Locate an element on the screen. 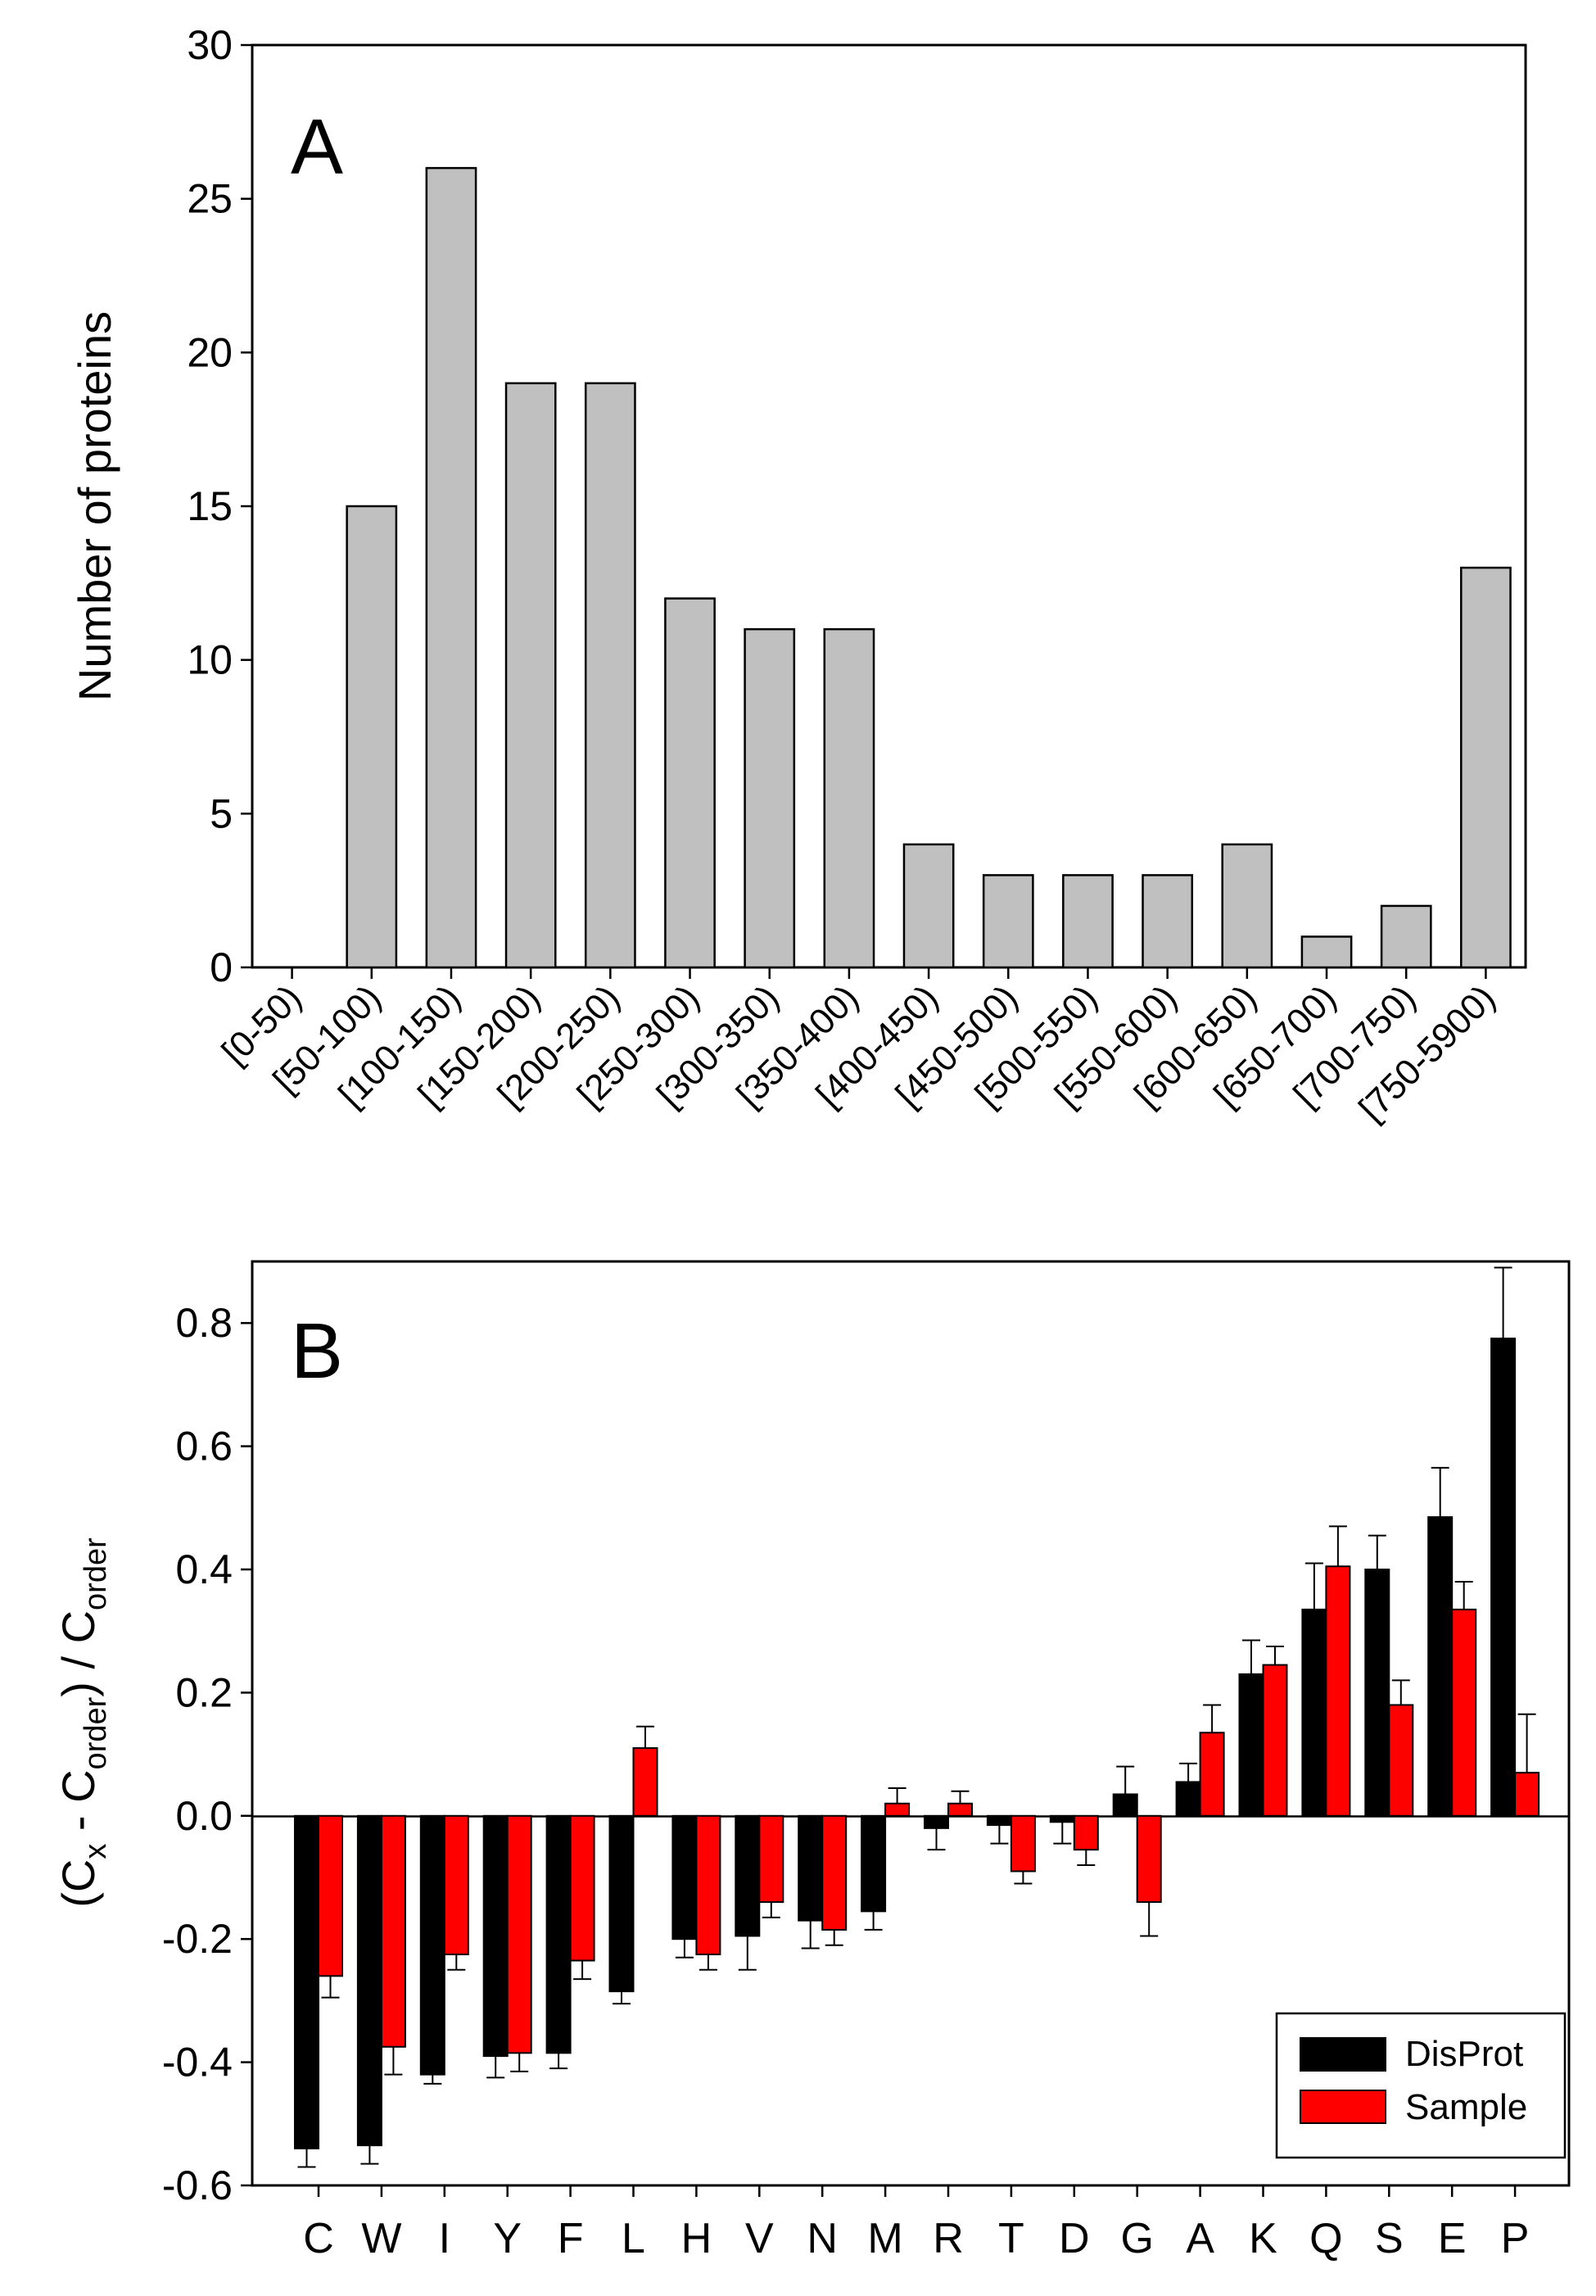 The width and height of the screenshot is (1596, 2296). bar-sample-P is located at coordinates (1527, 1794).